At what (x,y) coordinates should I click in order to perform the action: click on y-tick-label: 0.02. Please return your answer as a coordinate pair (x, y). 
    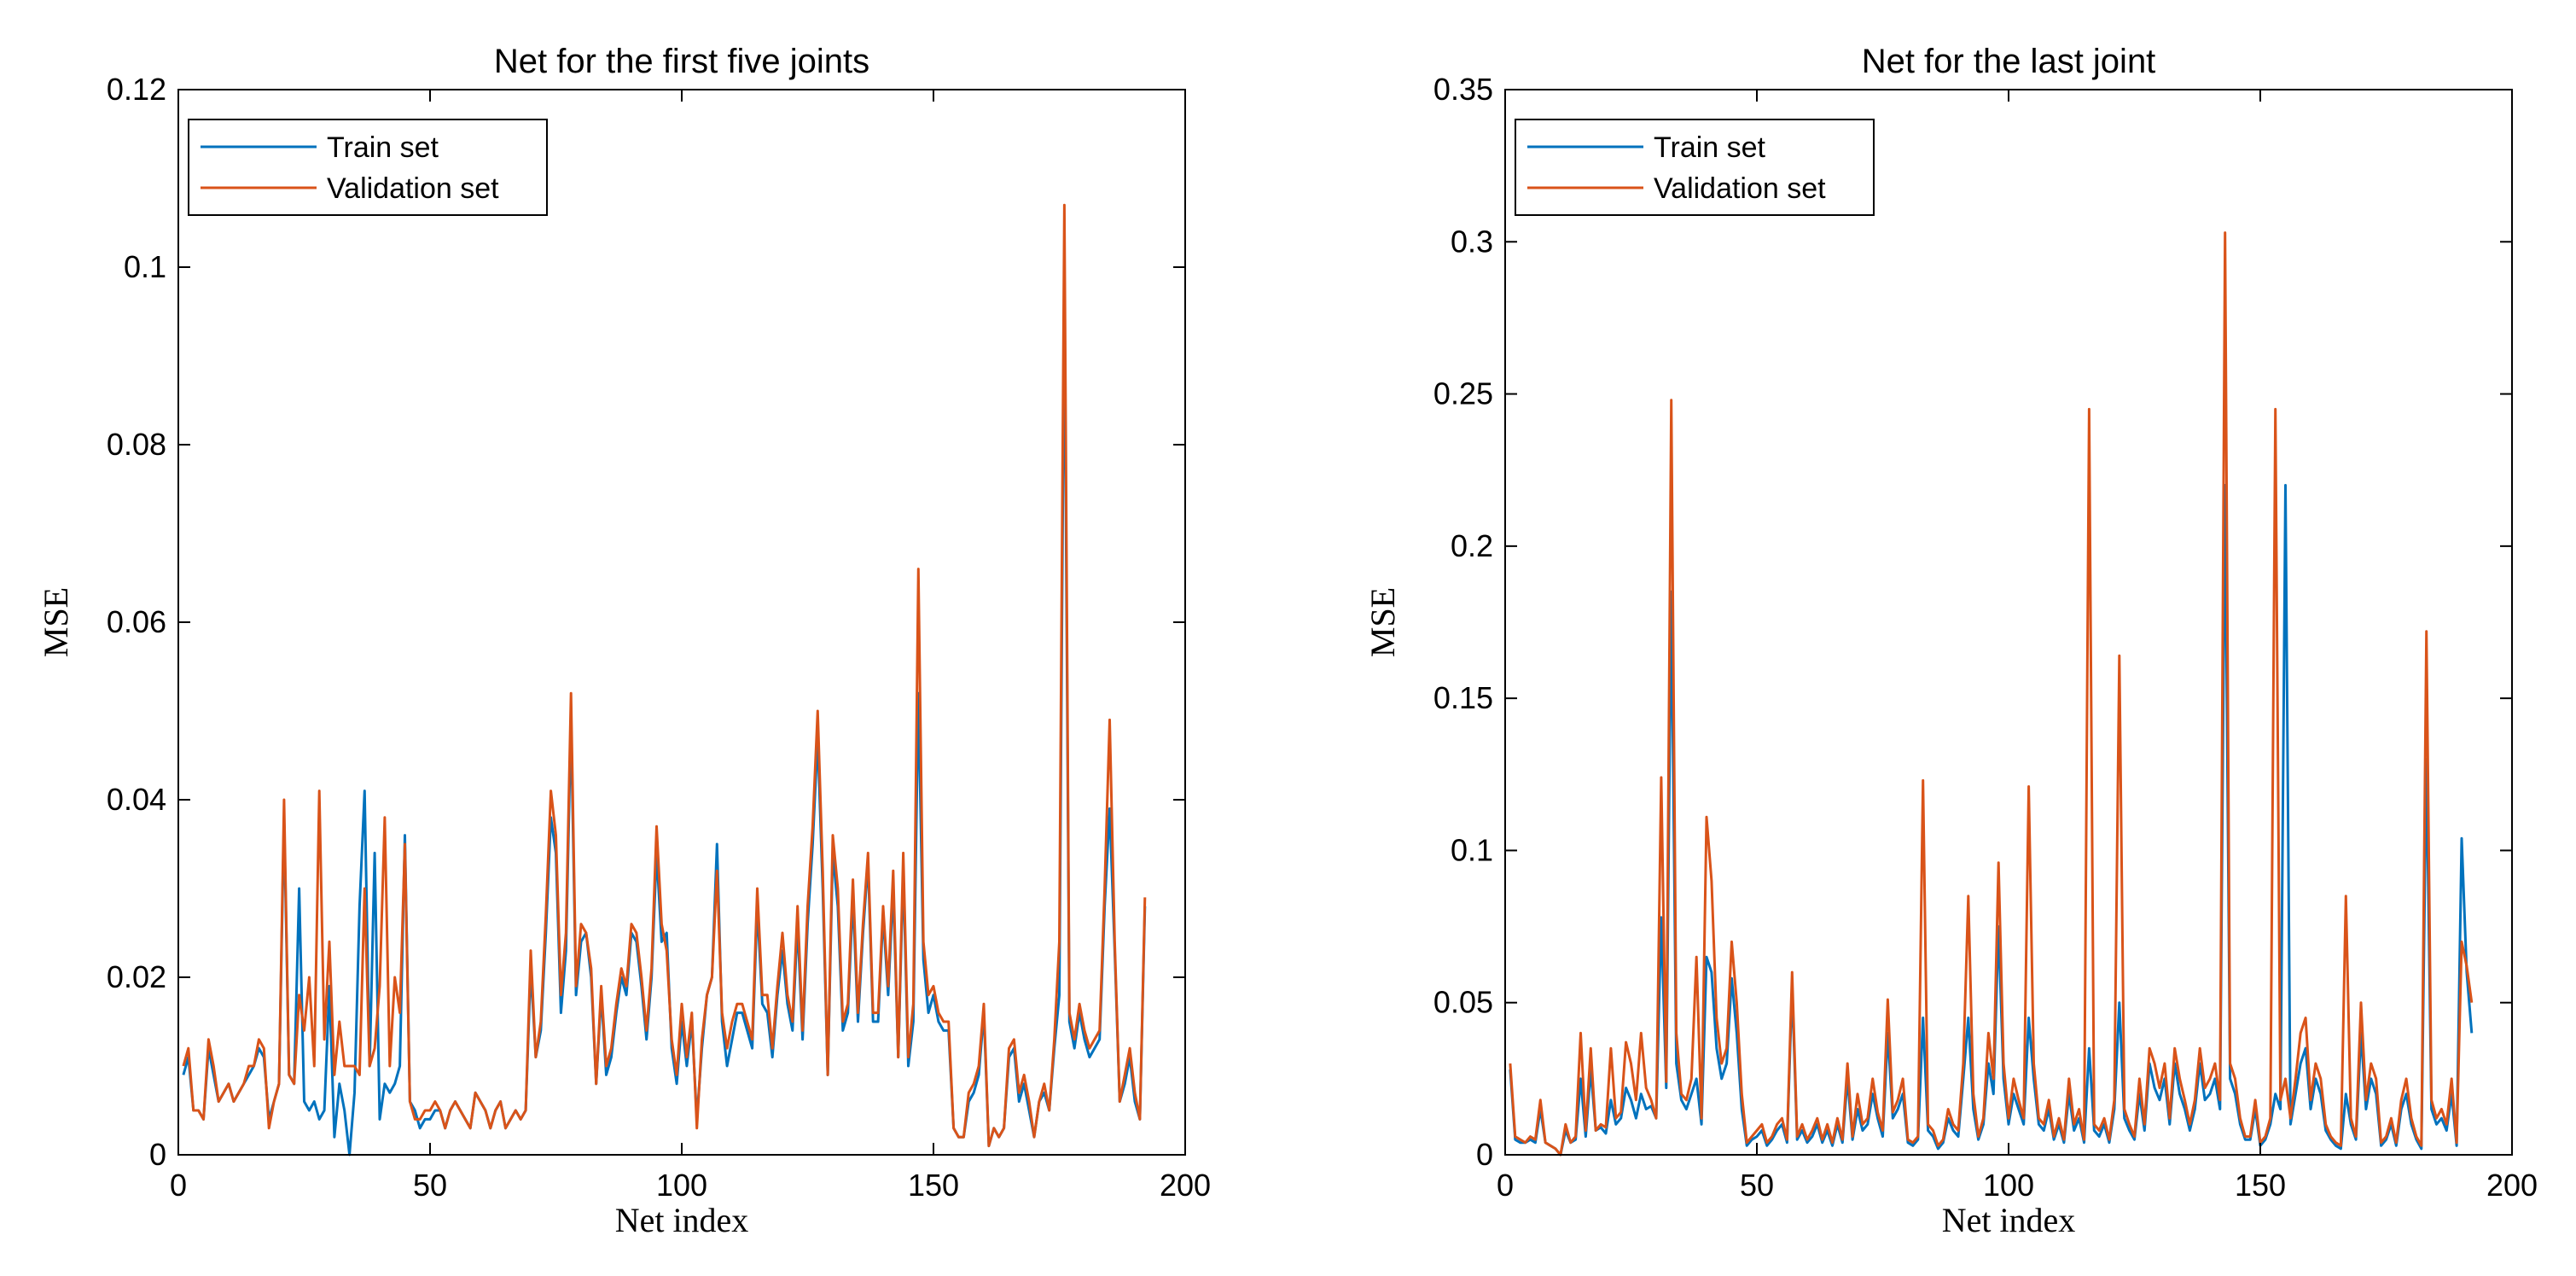
    Looking at the image, I should click on (136, 976).